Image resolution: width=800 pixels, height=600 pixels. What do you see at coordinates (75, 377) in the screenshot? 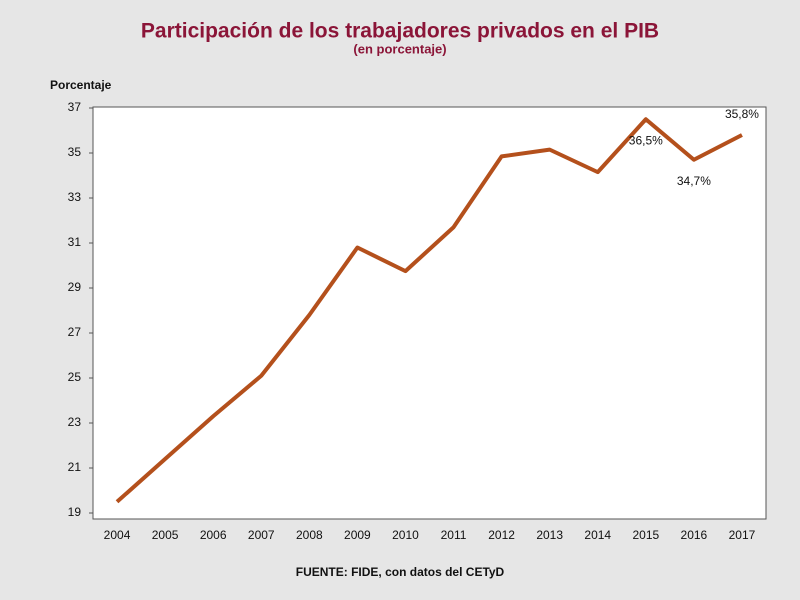
I see `y-tick-label: 25` at bounding box center [75, 377].